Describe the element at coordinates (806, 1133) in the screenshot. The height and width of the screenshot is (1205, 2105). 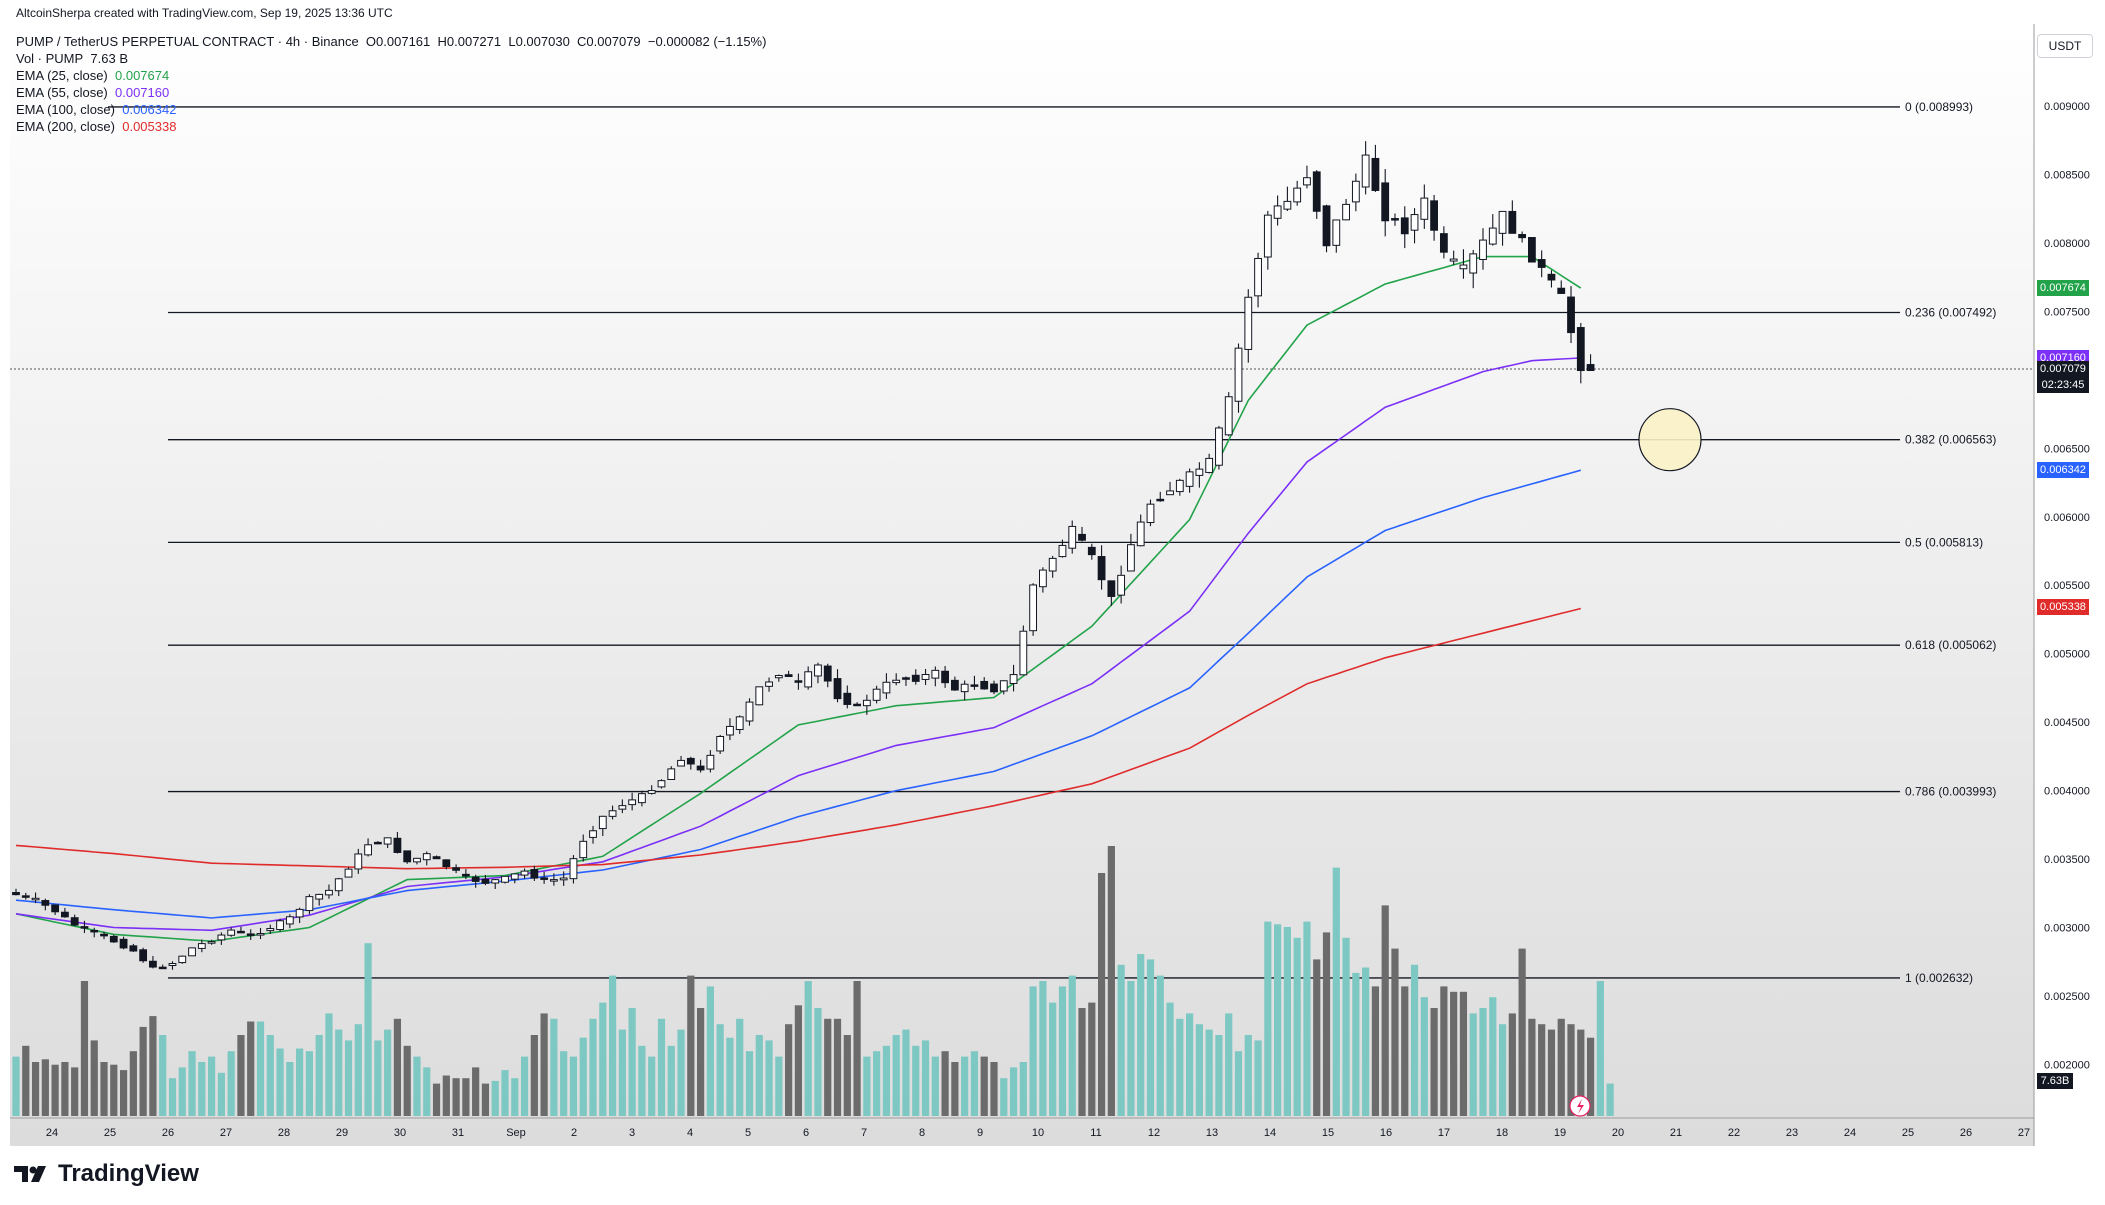
I see `time-tick-label: 6` at that location.